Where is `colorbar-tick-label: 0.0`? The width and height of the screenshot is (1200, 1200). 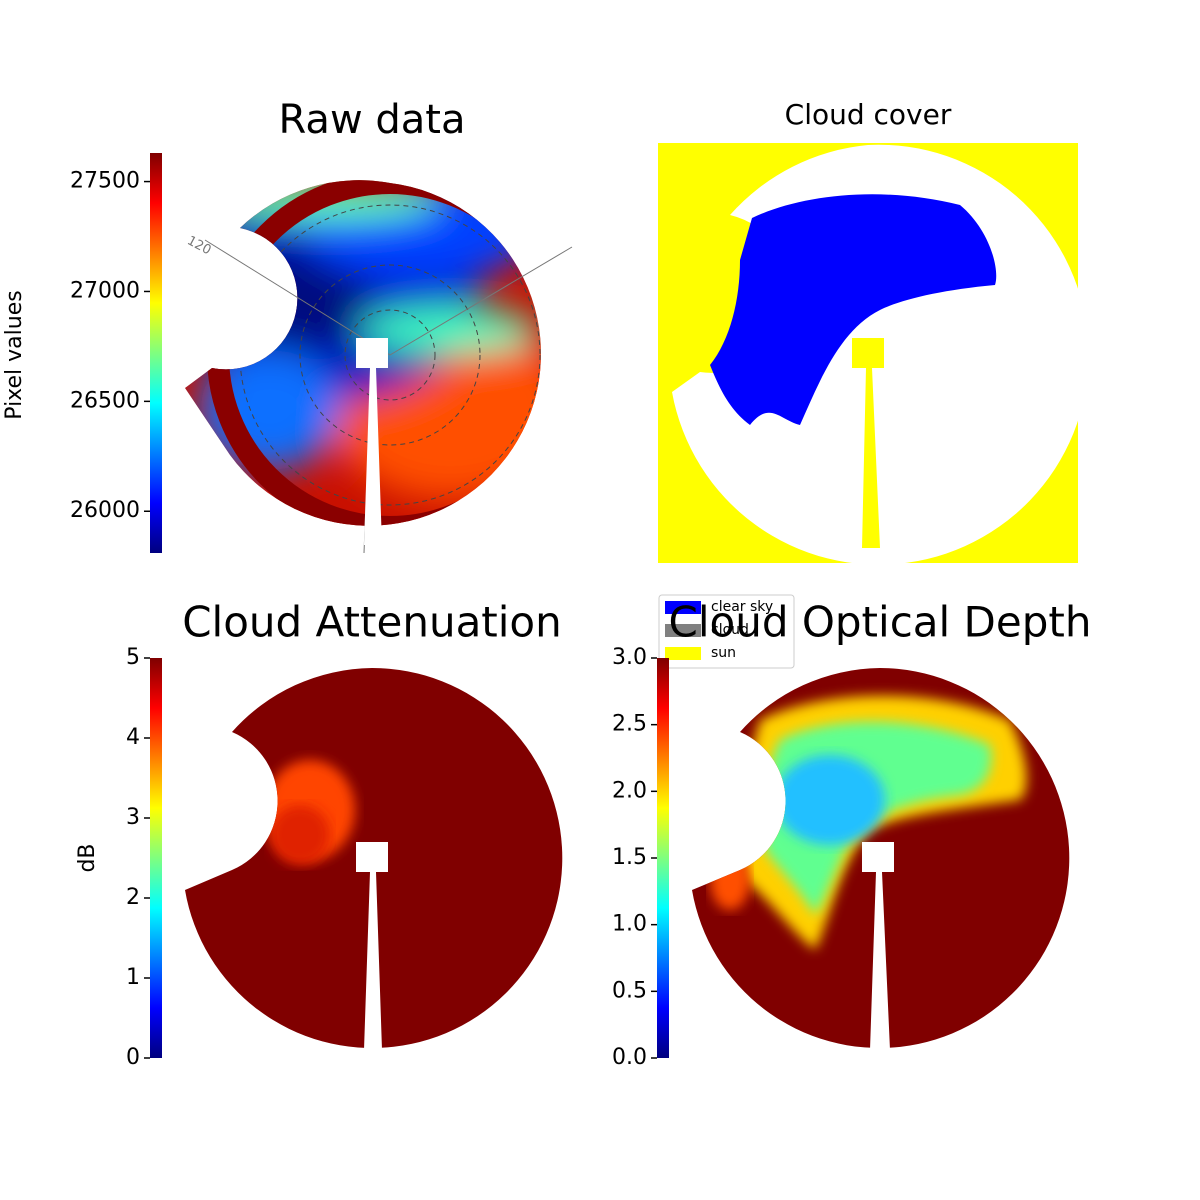 colorbar-tick-label: 0.0 is located at coordinates (629, 1057).